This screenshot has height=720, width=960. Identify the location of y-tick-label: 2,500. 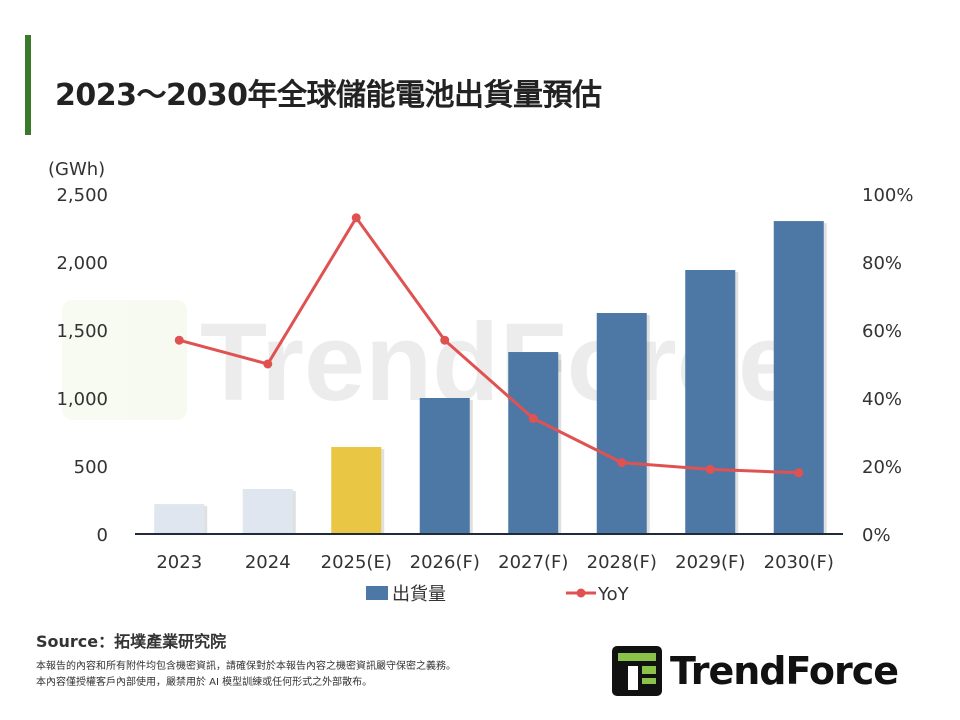
(82, 195).